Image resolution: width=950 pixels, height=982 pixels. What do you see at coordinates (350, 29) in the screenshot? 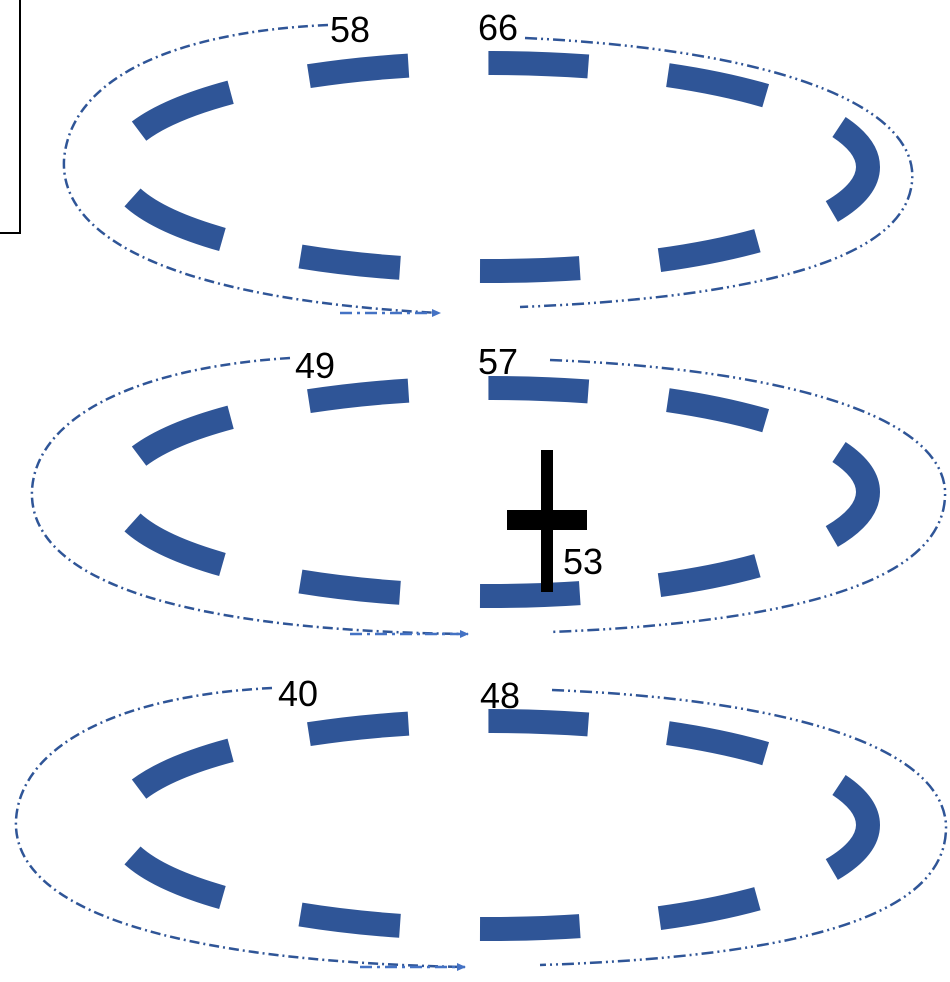
I see `ring-1-start-label: 58` at bounding box center [350, 29].